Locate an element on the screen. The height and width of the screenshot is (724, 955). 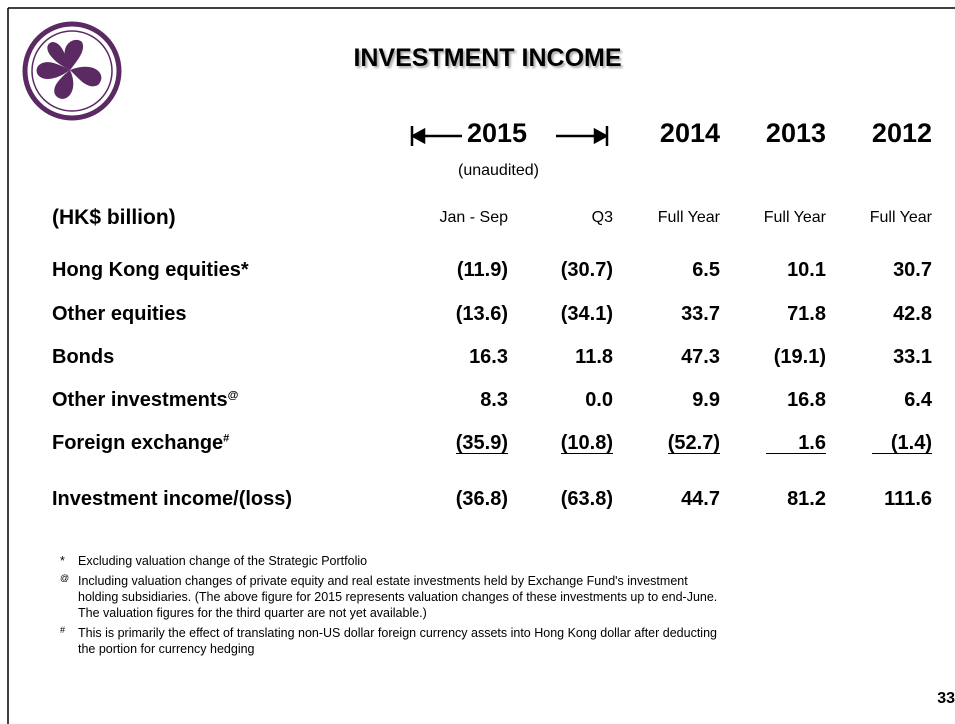
cell: 9.9 is located at coordinates (706, 400).